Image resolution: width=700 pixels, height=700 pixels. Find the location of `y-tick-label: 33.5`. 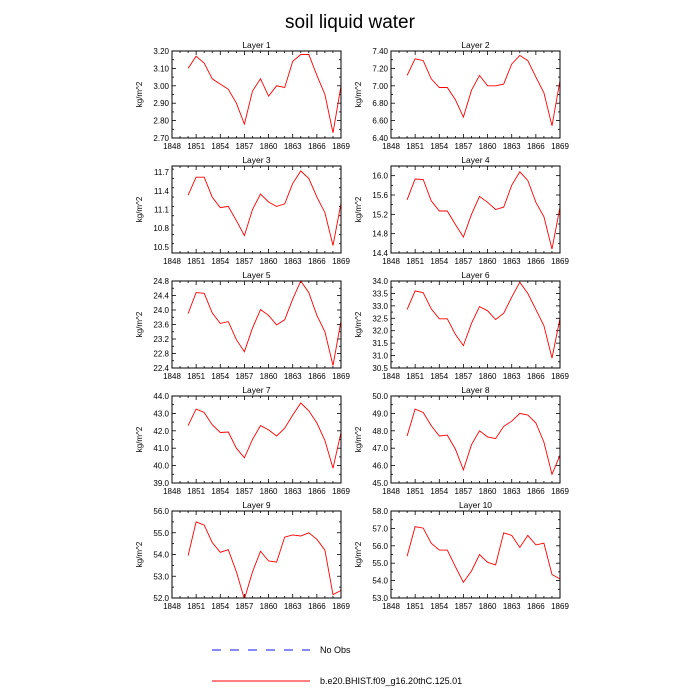

y-tick-label: 33.5 is located at coordinates (380, 293).